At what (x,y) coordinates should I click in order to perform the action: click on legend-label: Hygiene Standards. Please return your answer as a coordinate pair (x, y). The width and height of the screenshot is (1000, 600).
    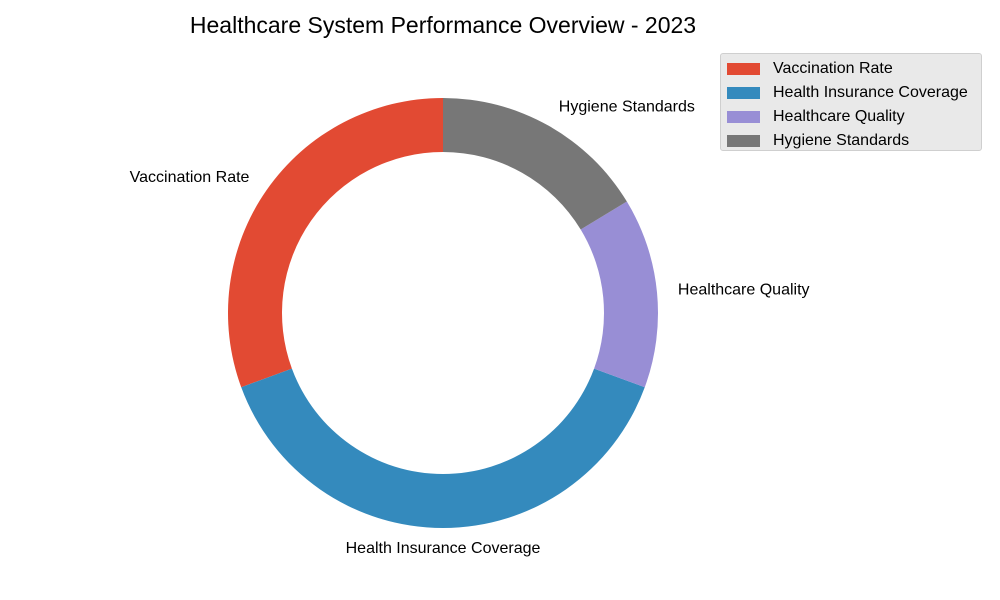
    Looking at the image, I should click on (841, 140).